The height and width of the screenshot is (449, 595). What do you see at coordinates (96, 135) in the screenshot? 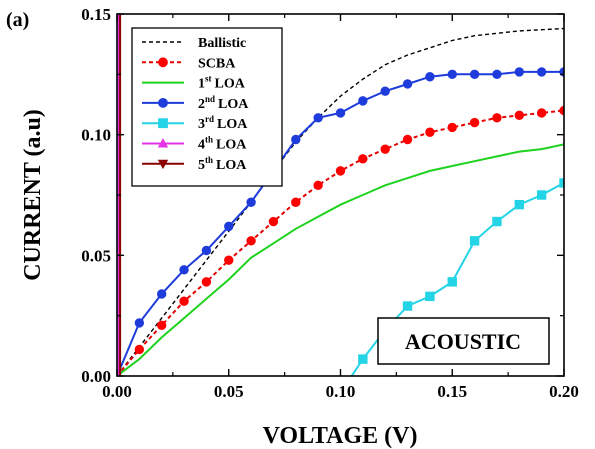
I see `y-tick-label: 0.10` at bounding box center [96, 135].